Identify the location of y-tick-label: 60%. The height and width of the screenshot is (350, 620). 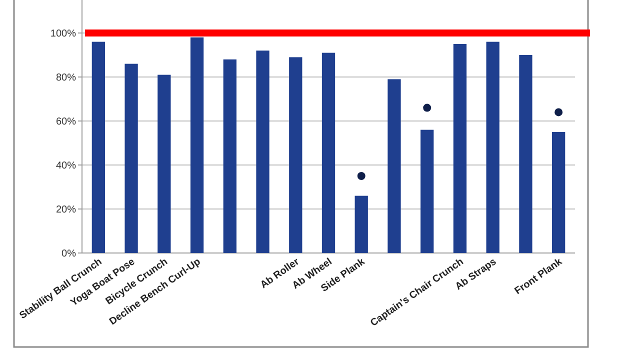
(66, 122).